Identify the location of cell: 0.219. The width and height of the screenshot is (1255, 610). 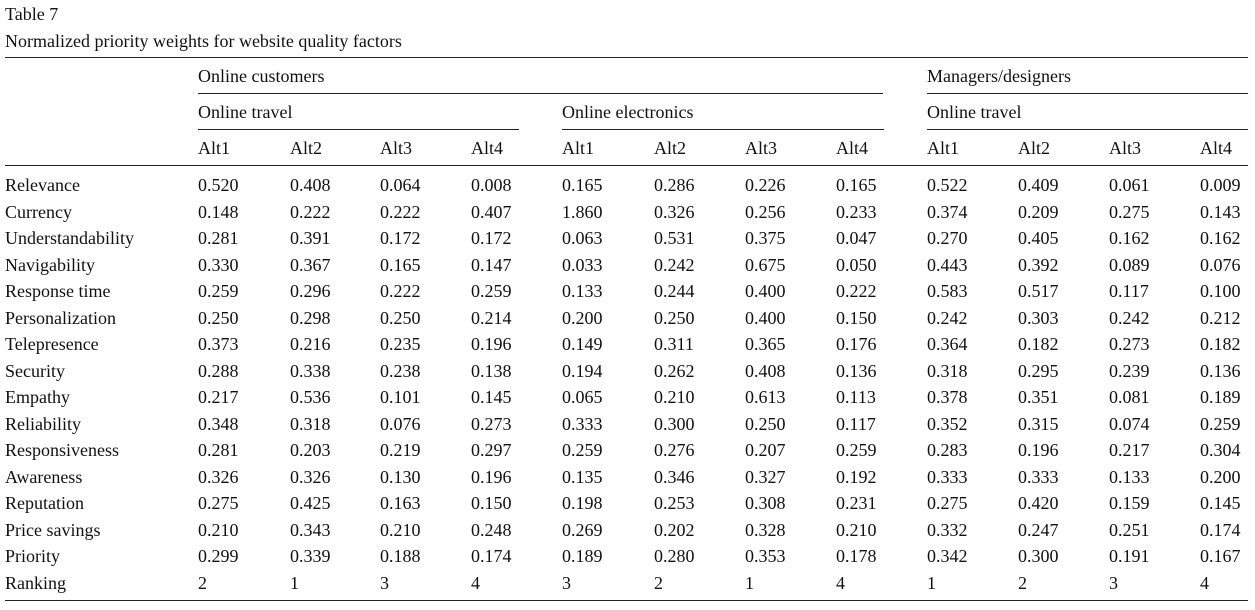
(400, 450).